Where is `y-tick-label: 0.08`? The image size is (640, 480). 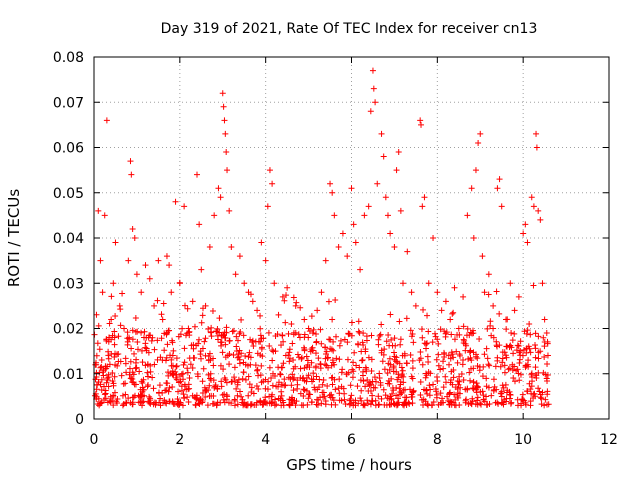 y-tick-label: 0.08 is located at coordinates (68, 58).